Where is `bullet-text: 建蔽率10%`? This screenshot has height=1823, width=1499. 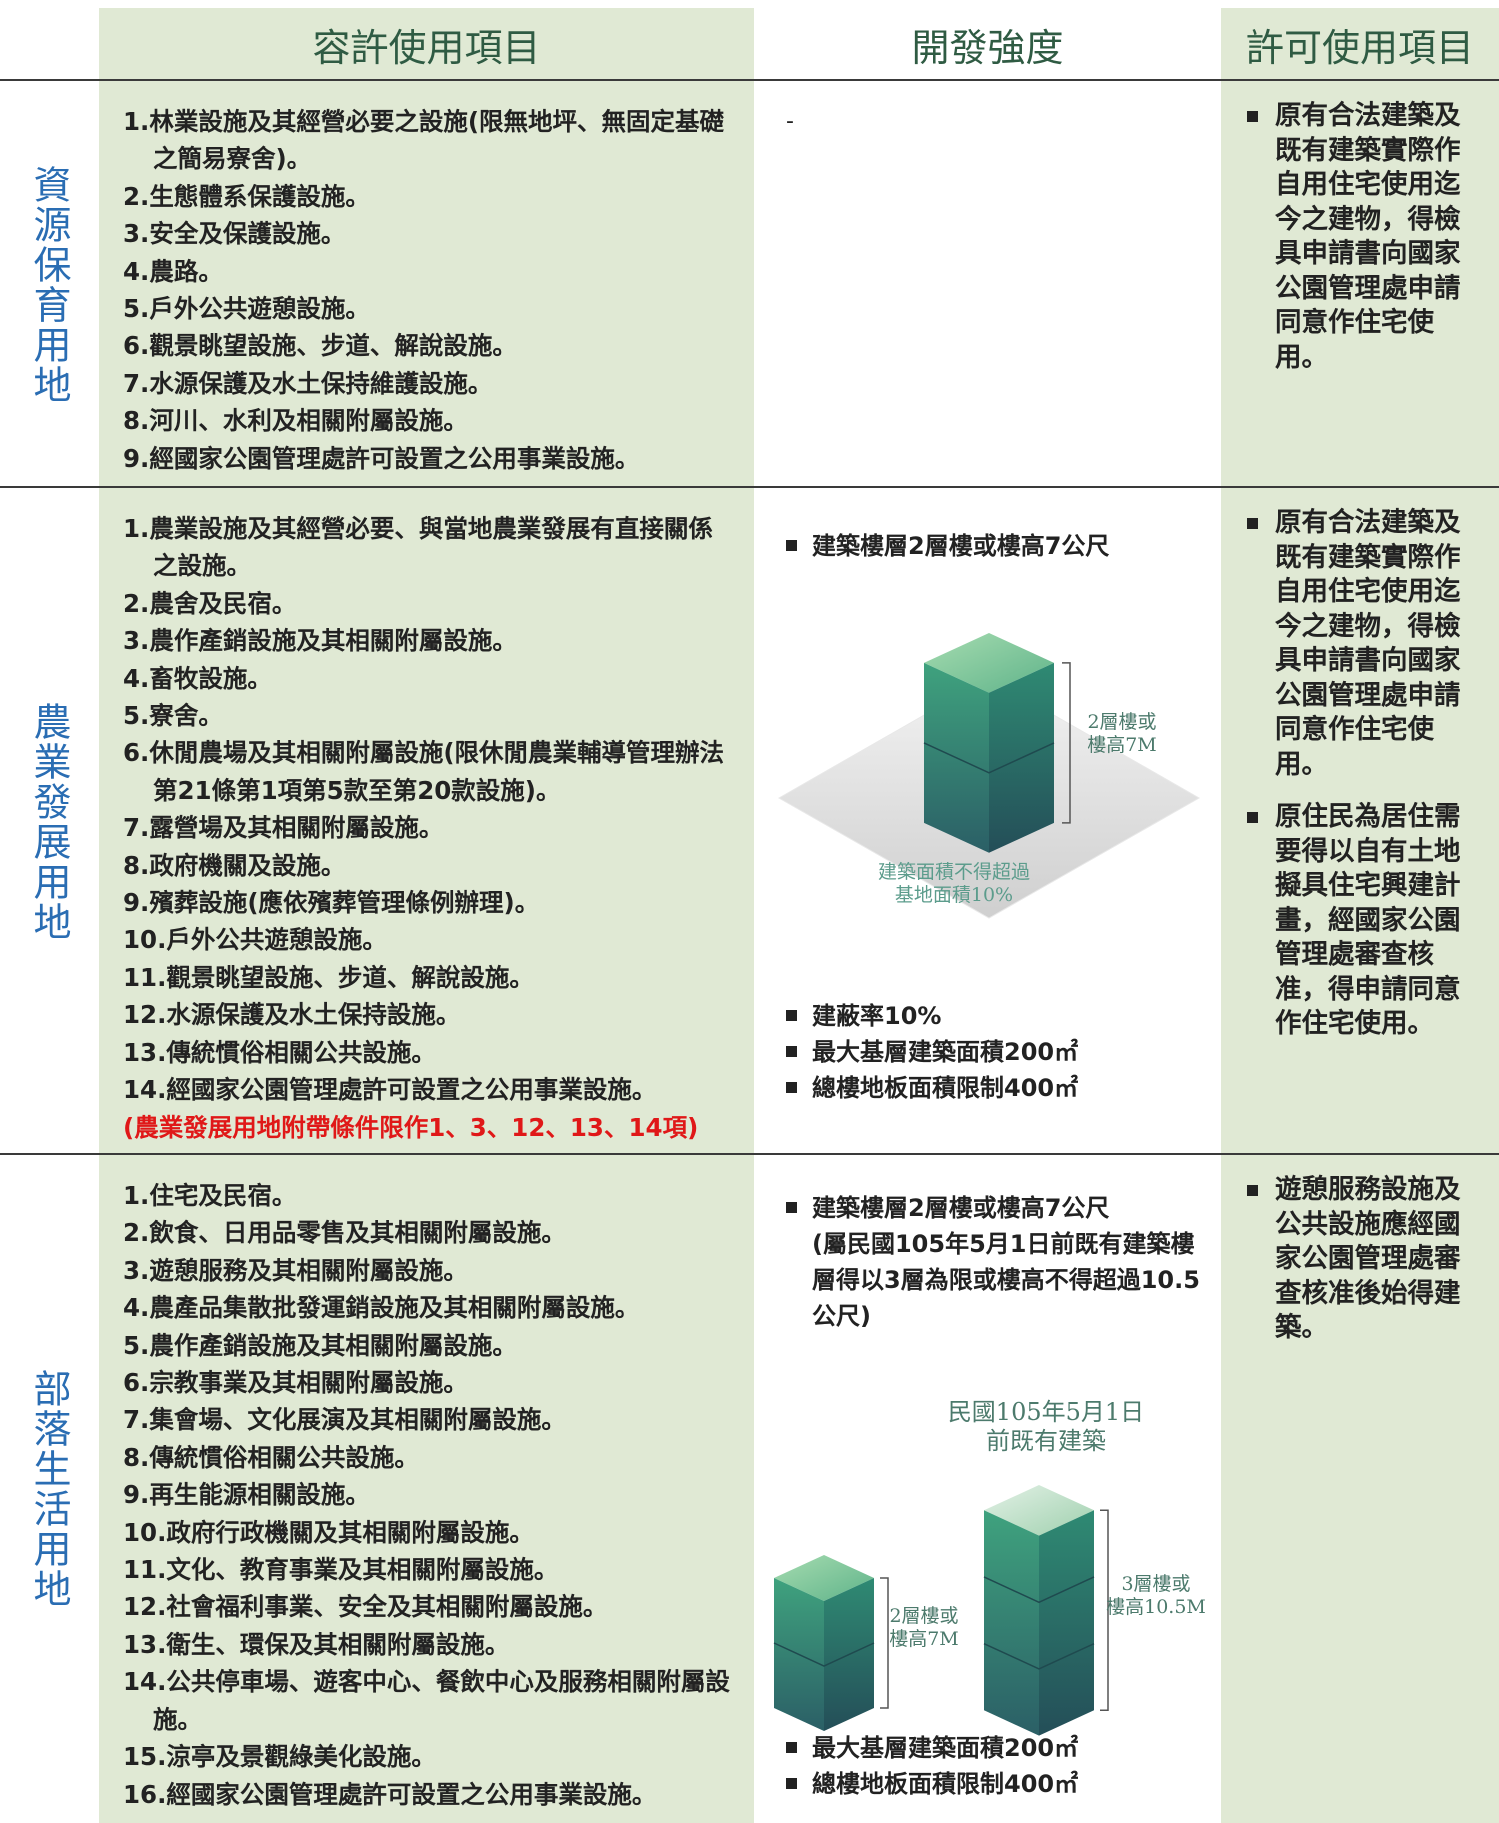
bullet-text: 建蔽率10% is located at coordinates (877, 1016).